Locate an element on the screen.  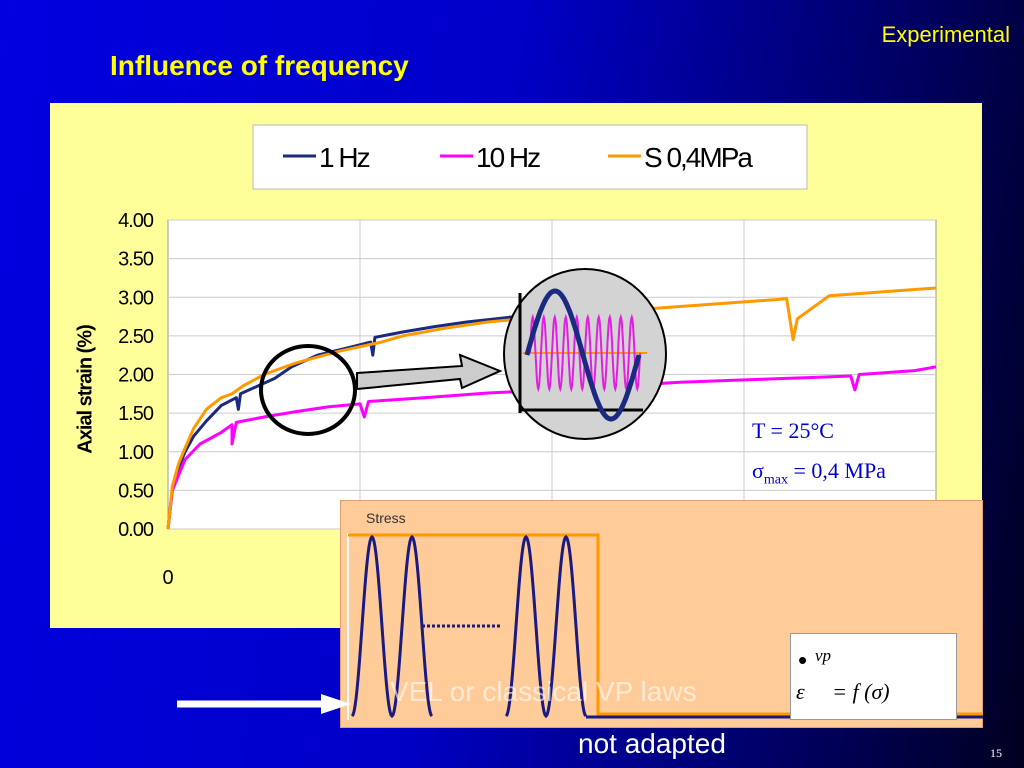
chart-legend is located at coordinates (530, 157).